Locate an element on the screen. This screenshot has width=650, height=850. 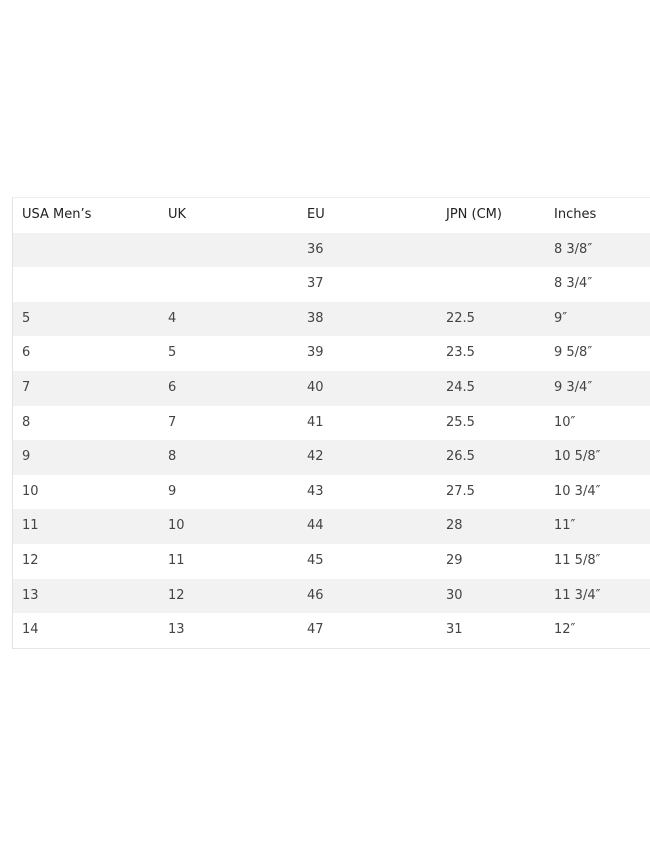
table-cell: 40 is located at coordinates (315, 387).